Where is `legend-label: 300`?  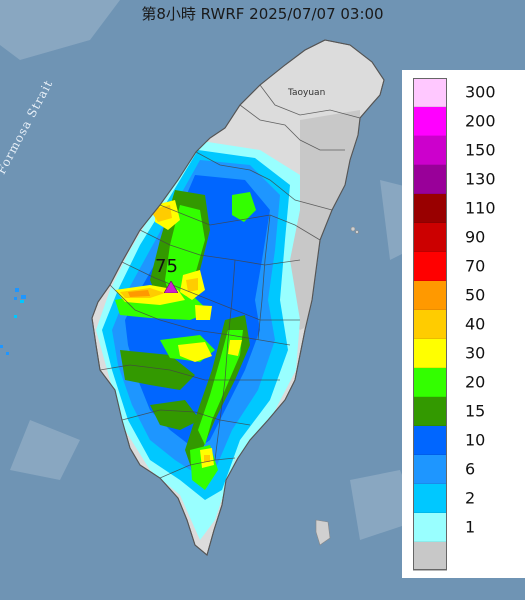
legend-label: 300 is located at coordinates (480, 92).